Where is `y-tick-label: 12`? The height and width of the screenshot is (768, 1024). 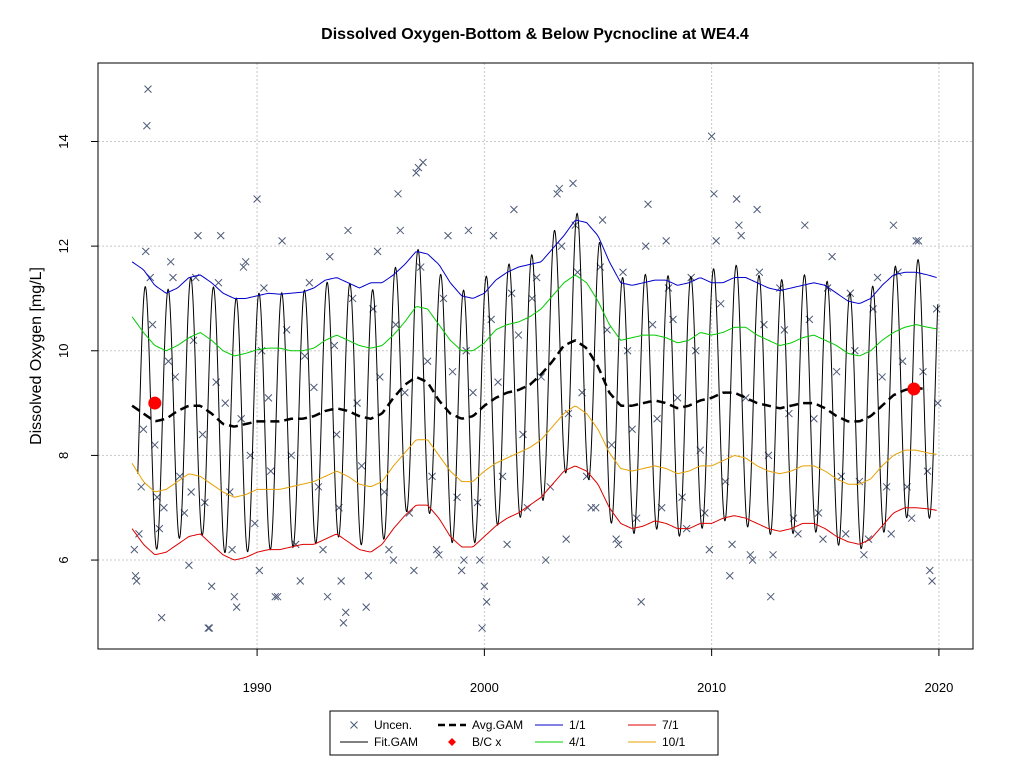
y-tick-label: 12 is located at coordinates (63, 246).